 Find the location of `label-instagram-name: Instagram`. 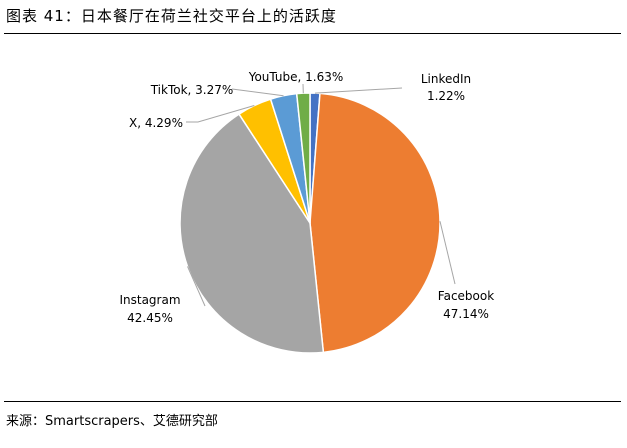

label-instagram-name: Instagram is located at coordinates (149, 300).